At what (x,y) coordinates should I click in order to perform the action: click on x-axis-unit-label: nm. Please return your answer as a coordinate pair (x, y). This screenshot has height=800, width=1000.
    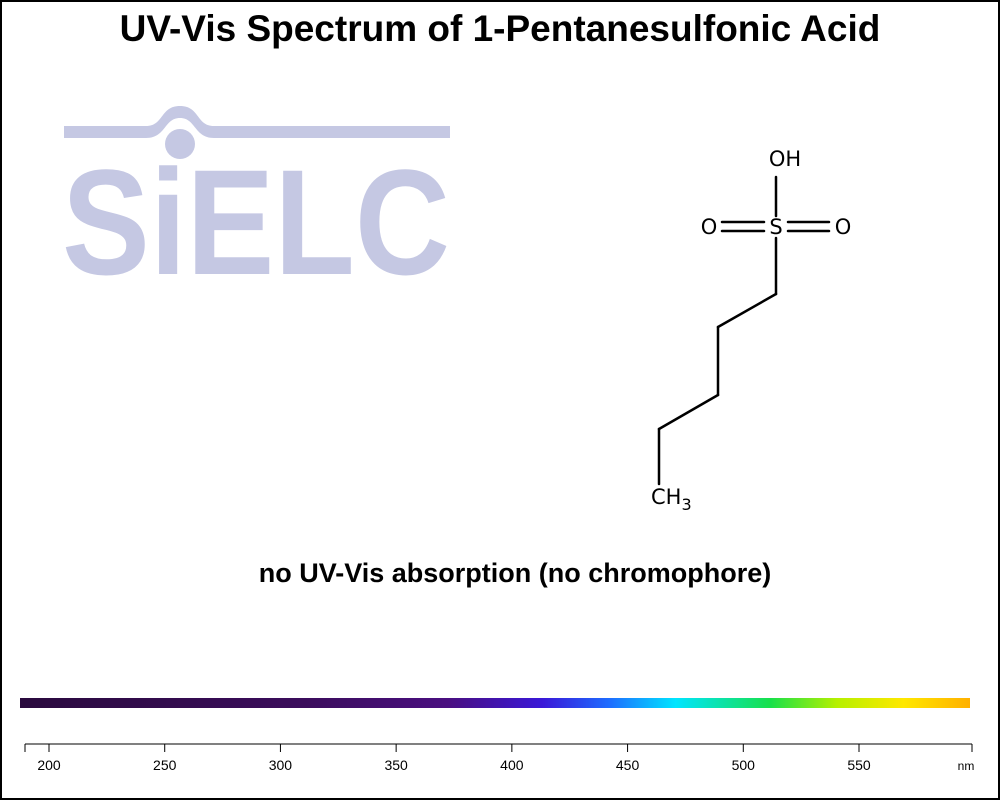
    Looking at the image, I should click on (966, 766).